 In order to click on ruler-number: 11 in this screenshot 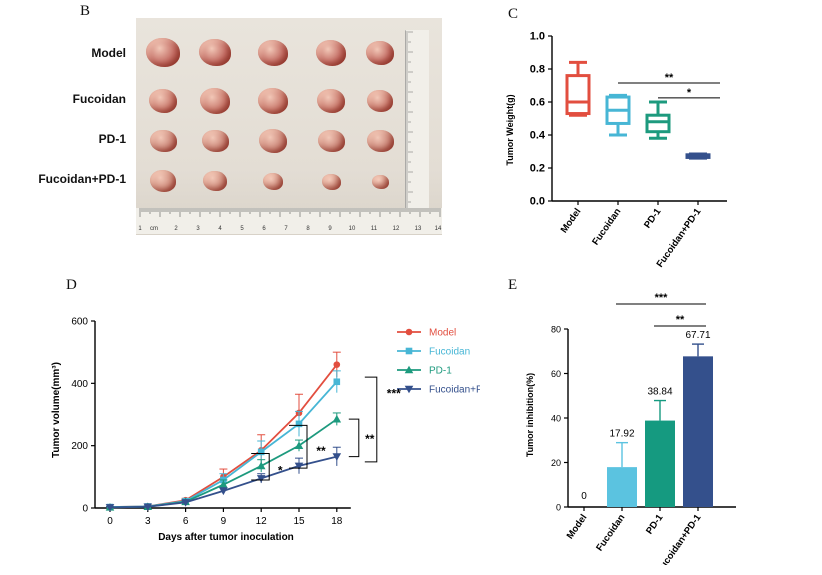, I will do `click(374, 229)`.